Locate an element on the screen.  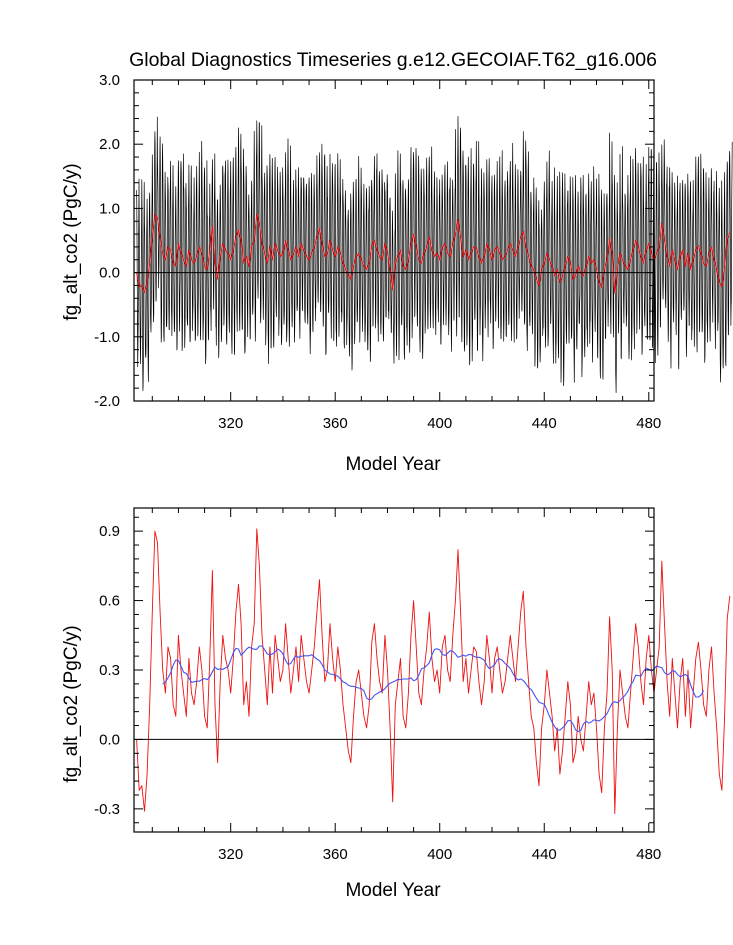
y-tick-label: 0.3 is located at coordinates (109, 670).